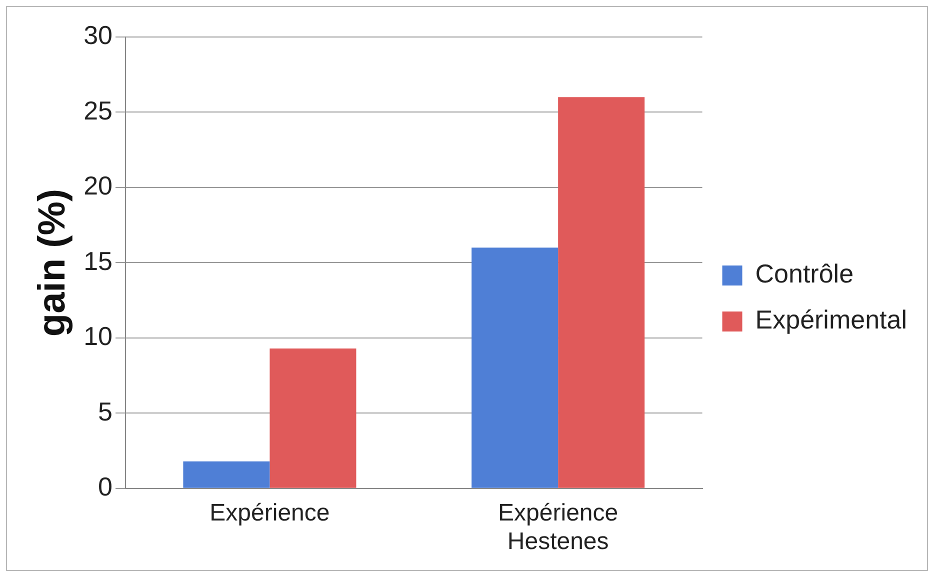 The width and height of the screenshot is (936, 579). I want to click on y-tick-label: 5, so click(105, 411).